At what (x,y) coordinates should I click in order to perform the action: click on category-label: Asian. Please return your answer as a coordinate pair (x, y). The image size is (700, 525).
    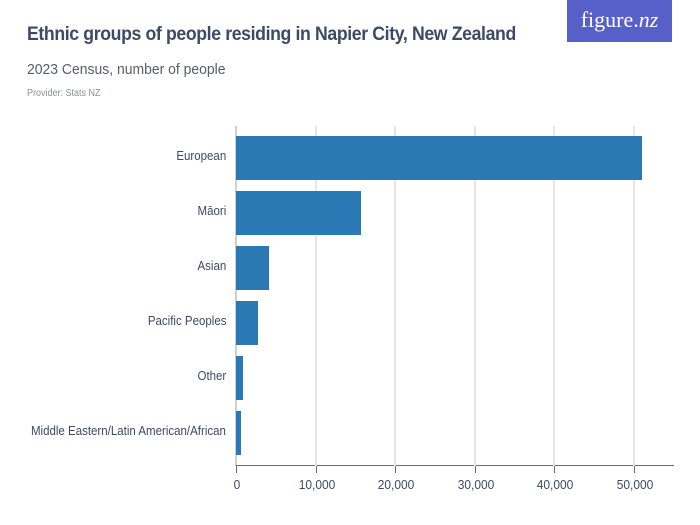
    Looking at the image, I should click on (211, 266).